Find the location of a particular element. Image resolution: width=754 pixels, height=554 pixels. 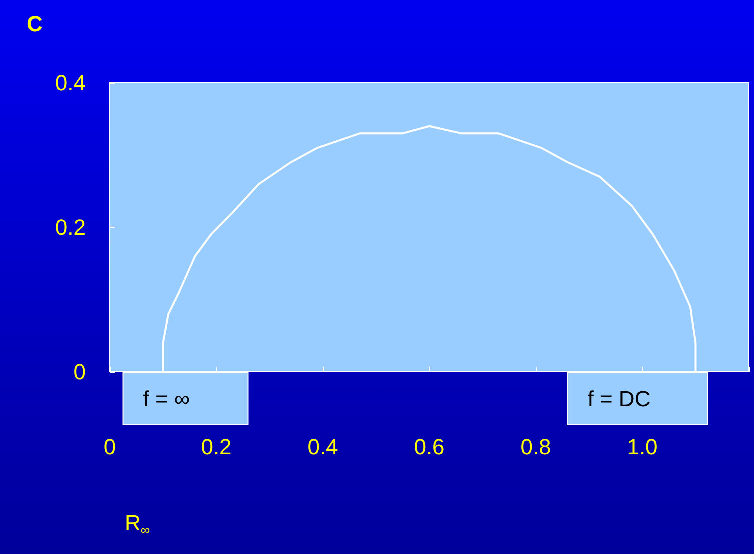

x-tick-label: 1.0 is located at coordinates (642, 447).